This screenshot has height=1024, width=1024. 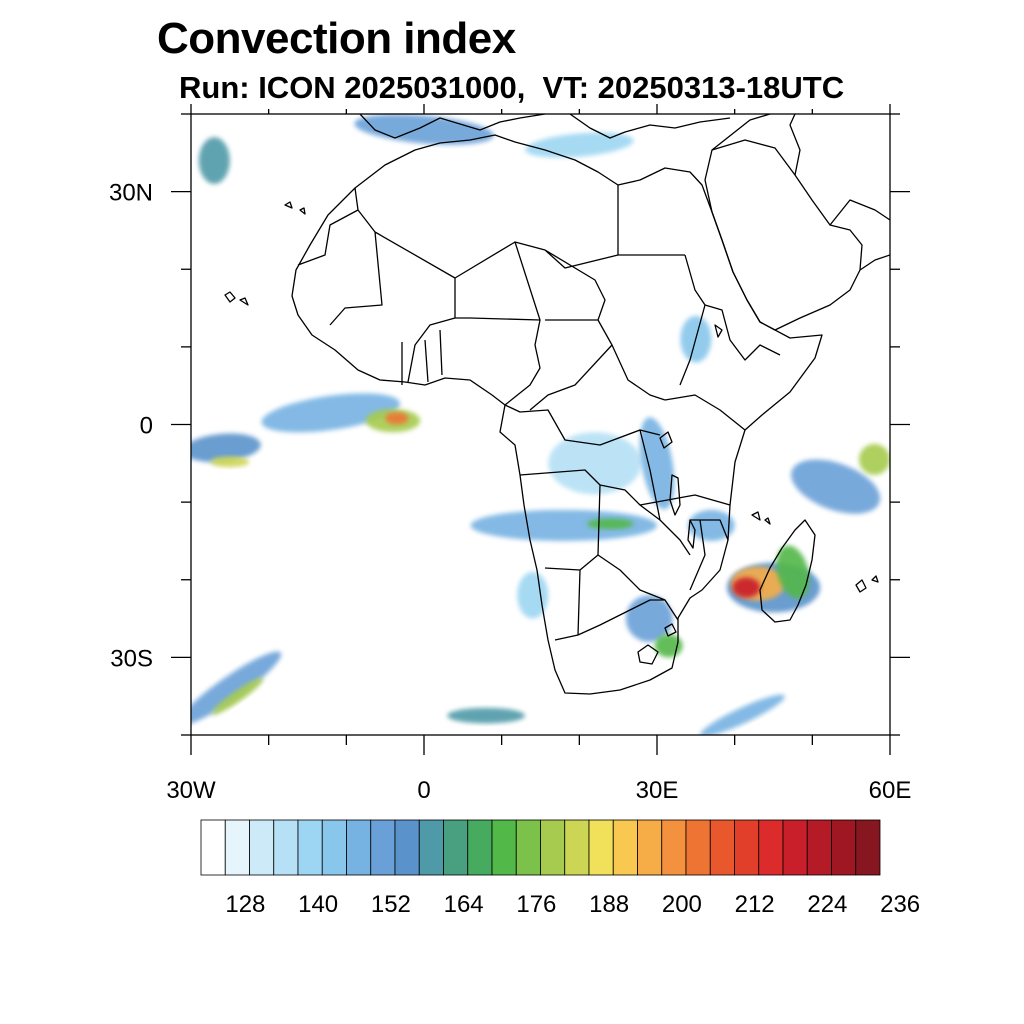 What do you see at coordinates (131, 658) in the screenshot?
I see `y-tick-label: 30S` at bounding box center [131, 658].